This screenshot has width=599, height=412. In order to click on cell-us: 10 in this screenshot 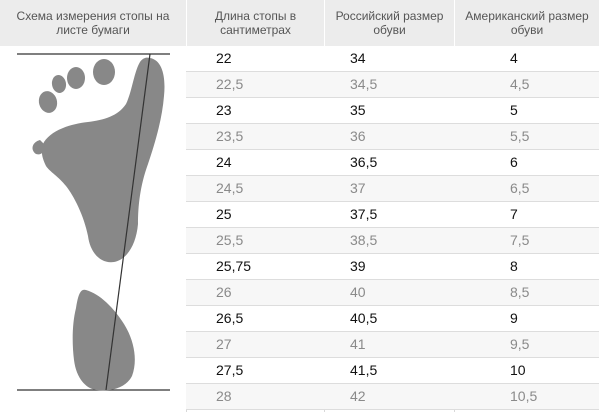, I will do `click(518, 370)`.